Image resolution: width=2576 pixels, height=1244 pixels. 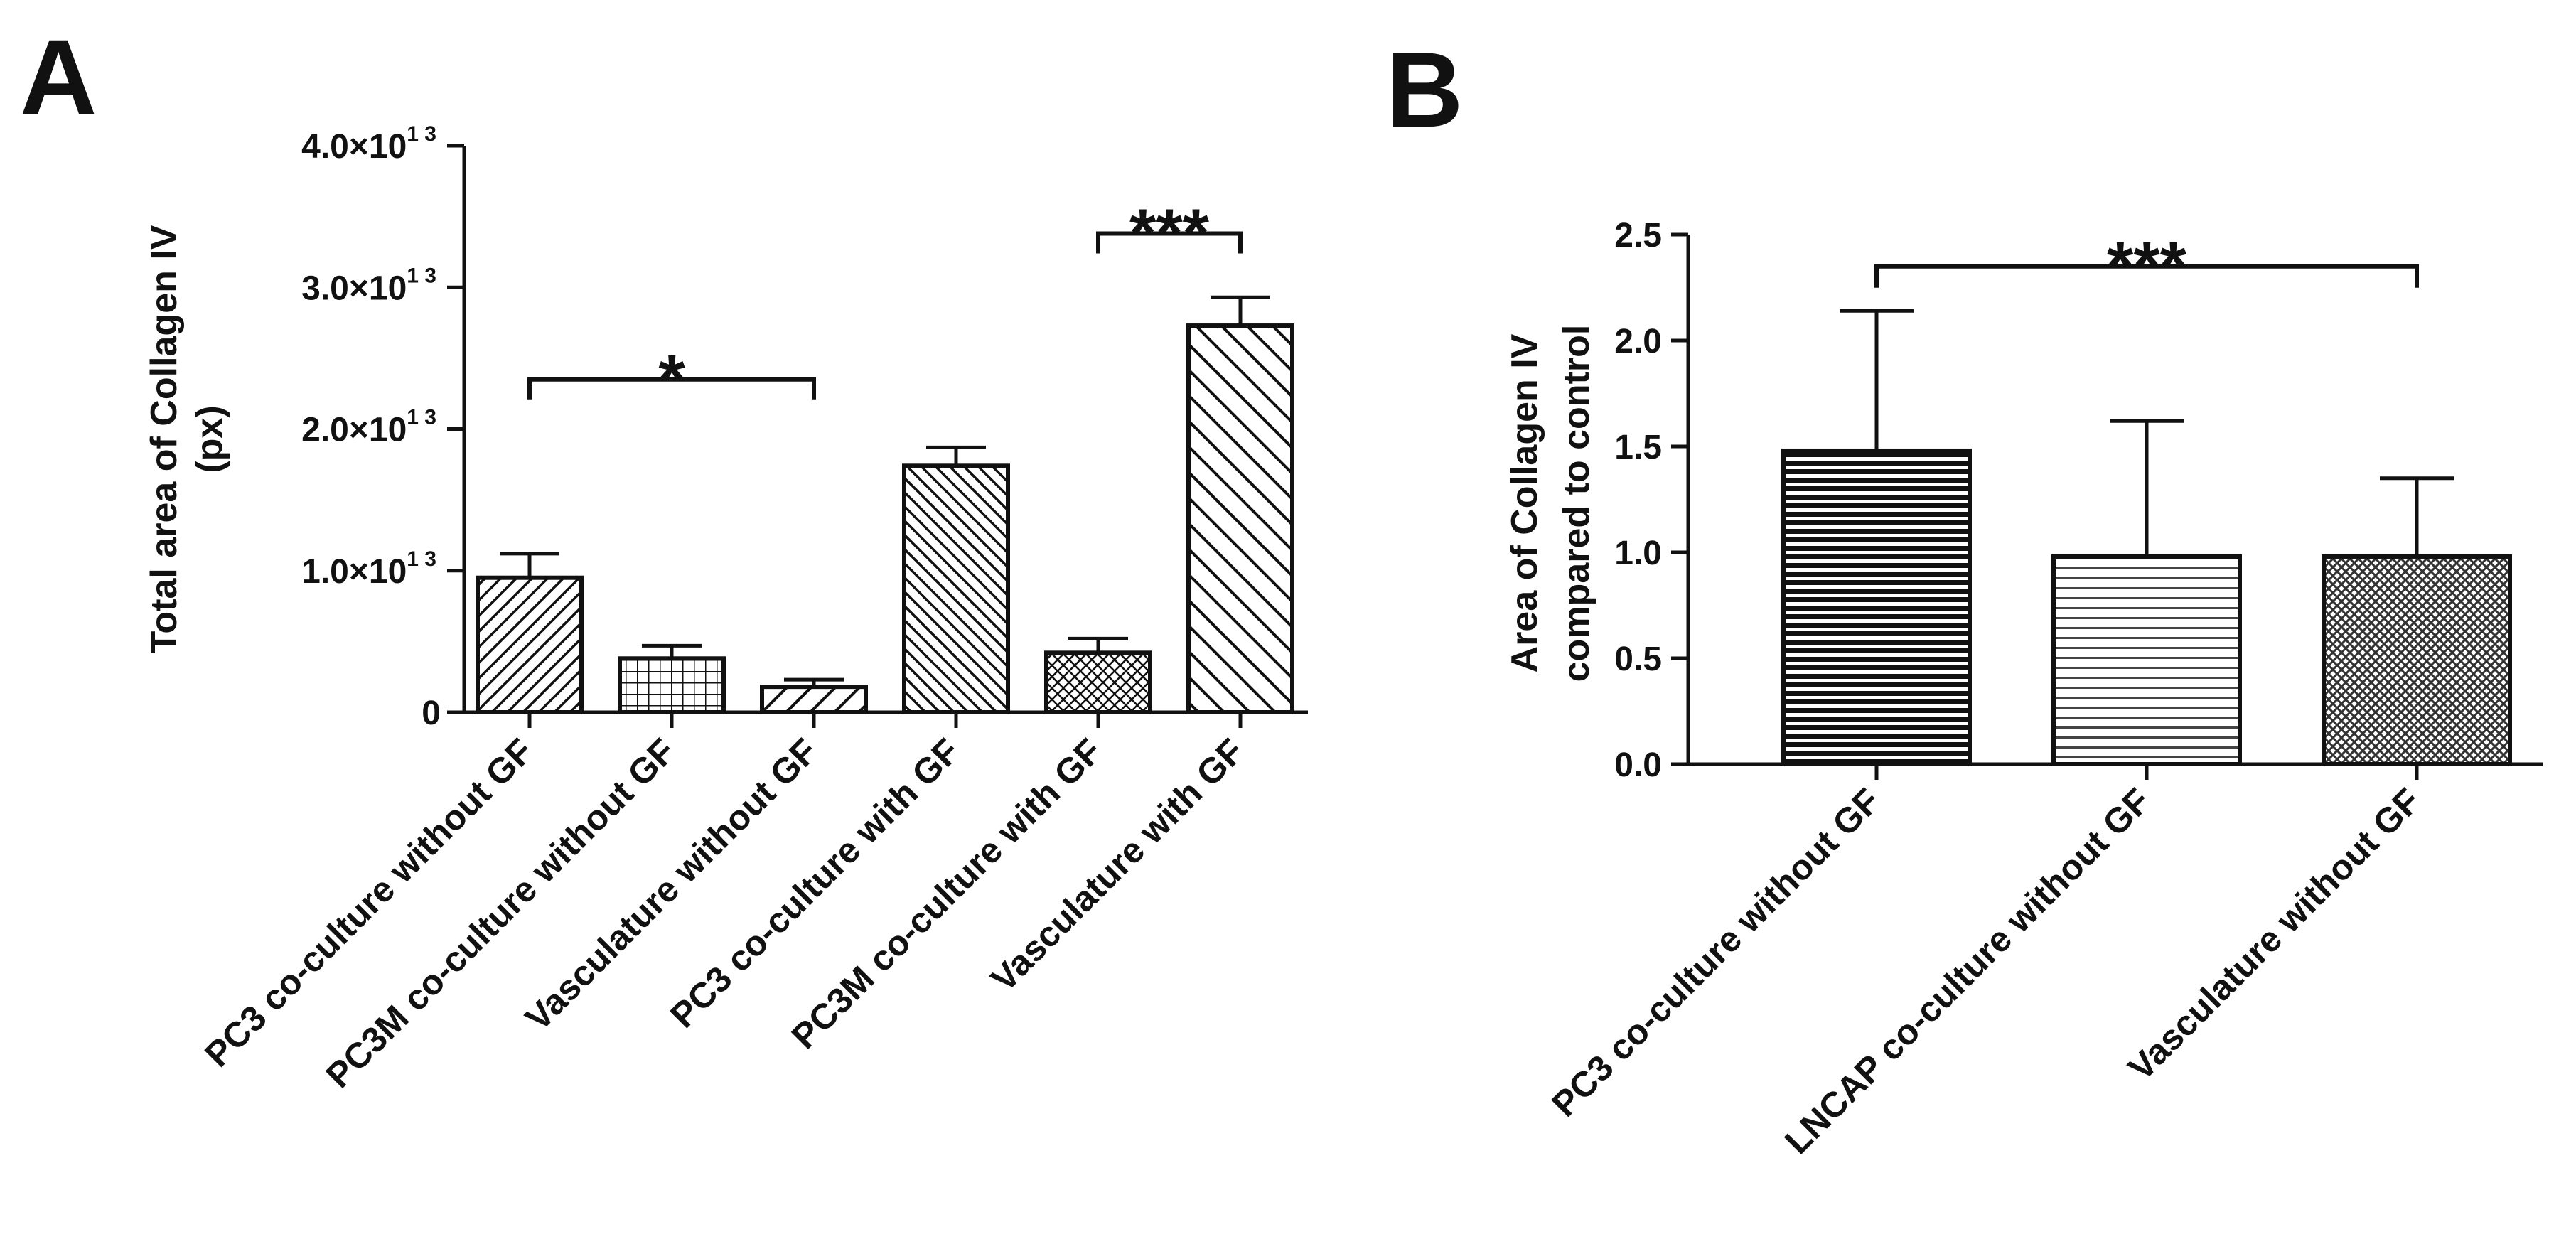 What do you see at coordinates (1638, 236) in the screenshot?
I see `y-tick-label-b: 2.5` at bounding box center [1638, 236].